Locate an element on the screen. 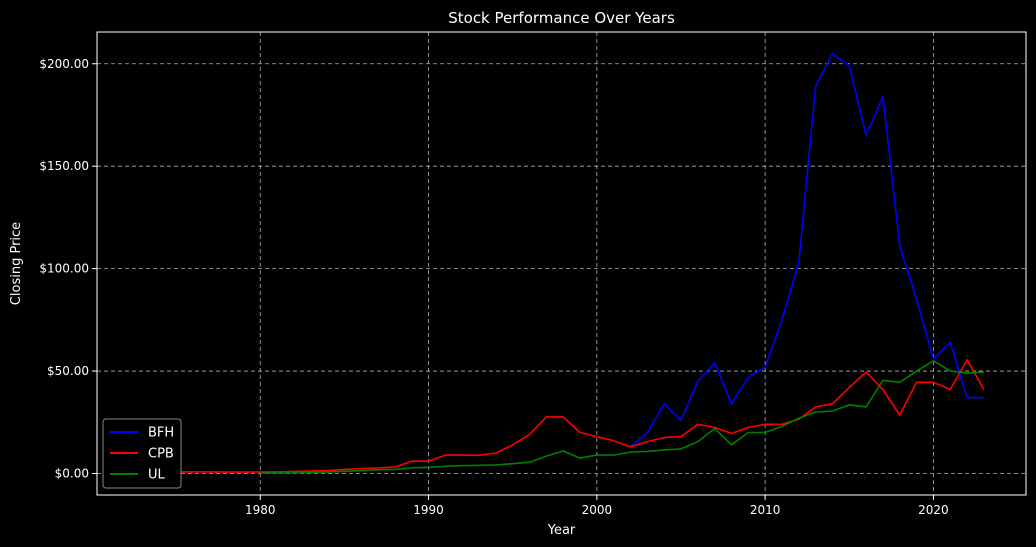 The height and width of the screenshot is (547, 1036). y-tick-label: $200.00 is located at coordinates (64, 64).